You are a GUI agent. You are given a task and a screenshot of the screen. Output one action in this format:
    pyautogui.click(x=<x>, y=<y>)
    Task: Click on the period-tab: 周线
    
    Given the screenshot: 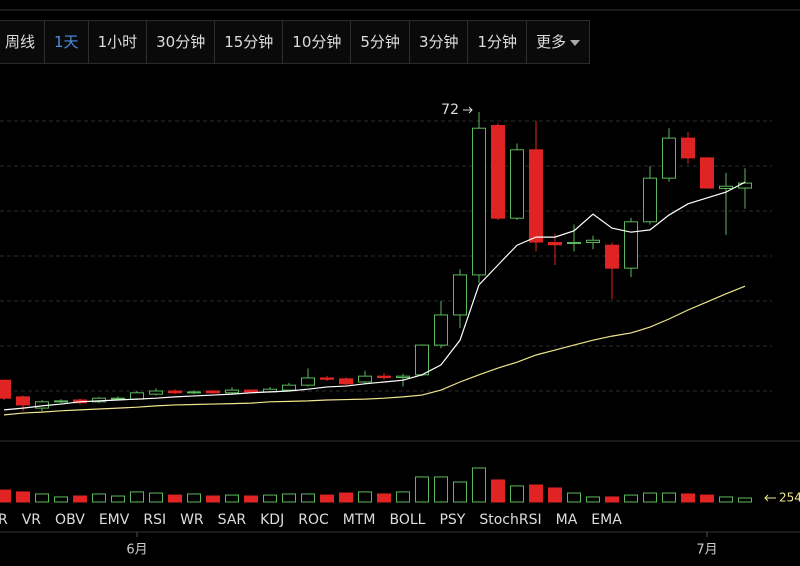 What is the action you would take?
    pyautogui.click(x=23, y=42)
    